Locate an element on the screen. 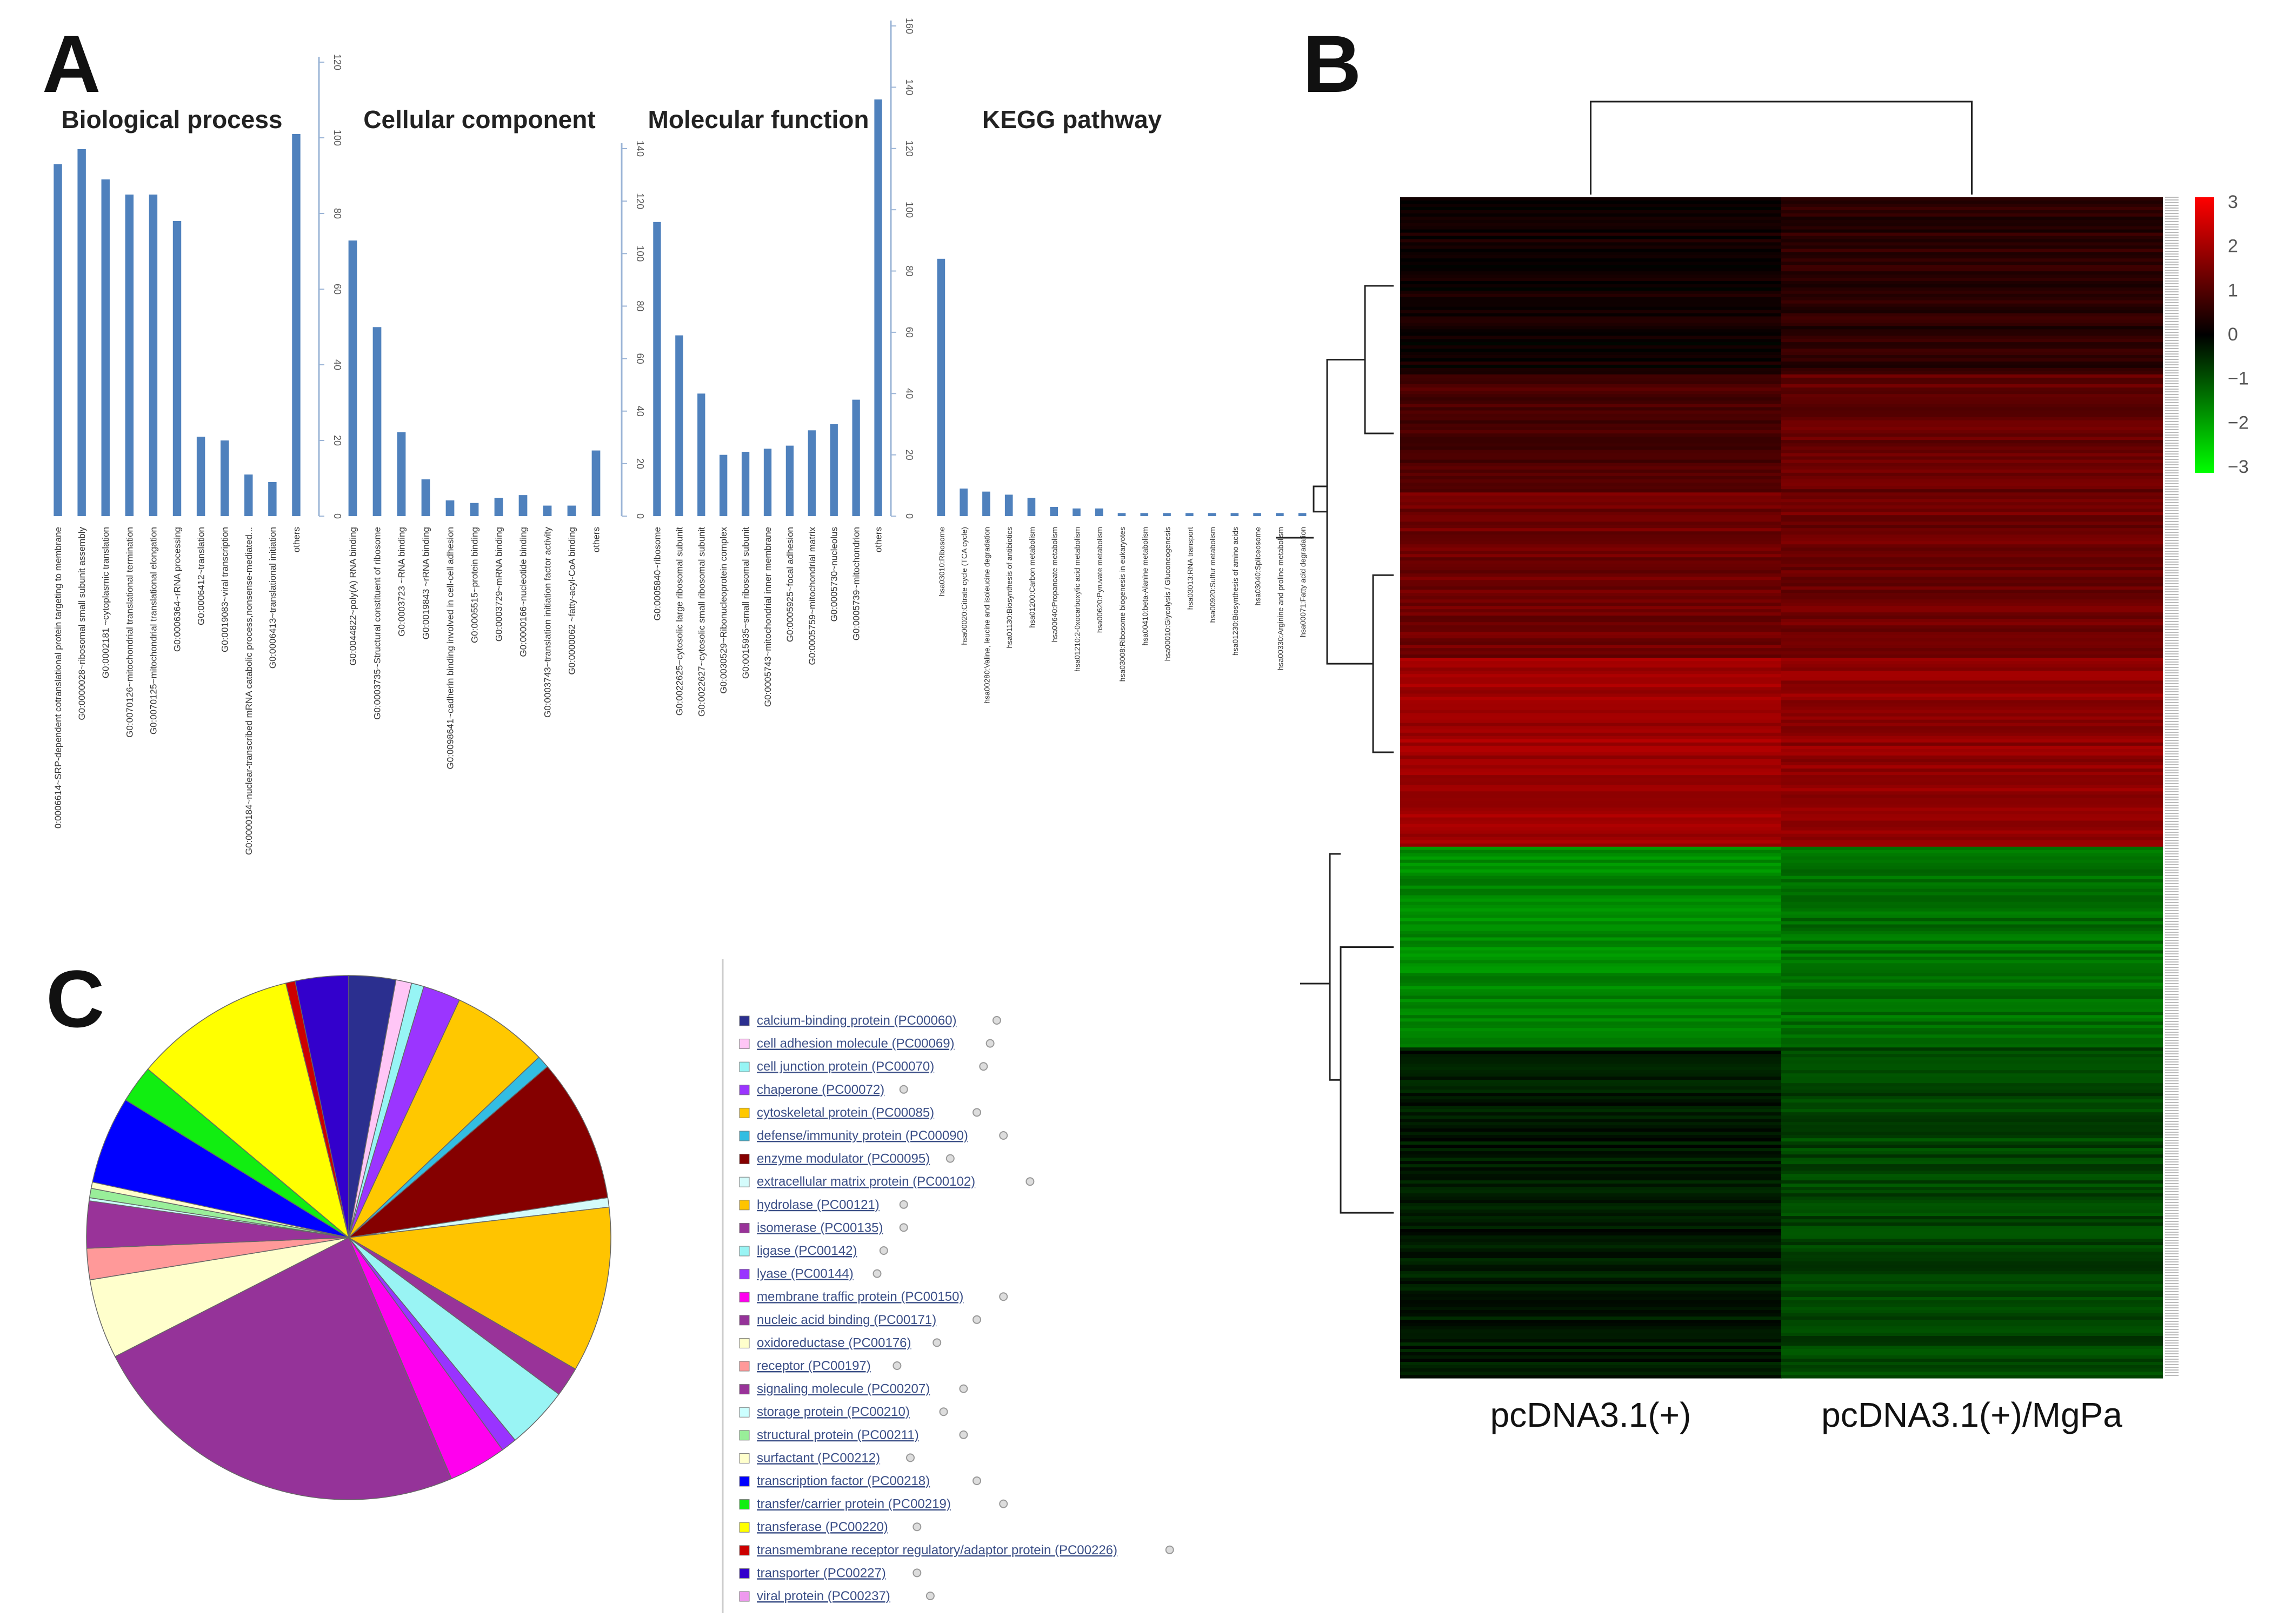 The image size is (2271, 1624). legend-label: transferase (PC00220) is located at coordinates (822, 1527).